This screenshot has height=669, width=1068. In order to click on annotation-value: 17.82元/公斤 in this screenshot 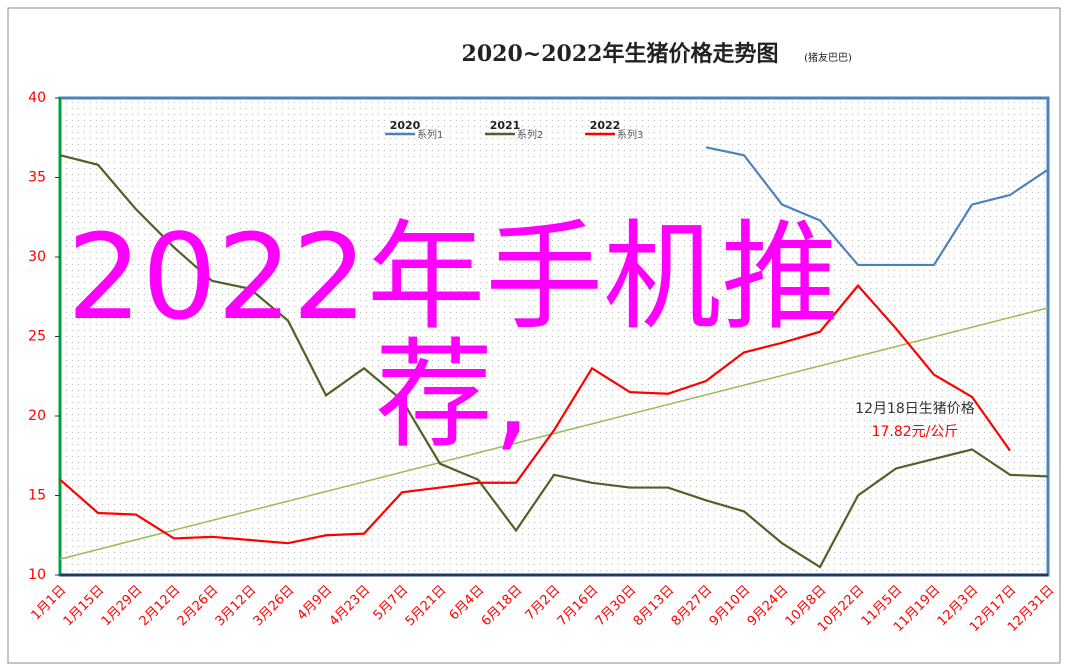, I will do `click(915, 432)`.